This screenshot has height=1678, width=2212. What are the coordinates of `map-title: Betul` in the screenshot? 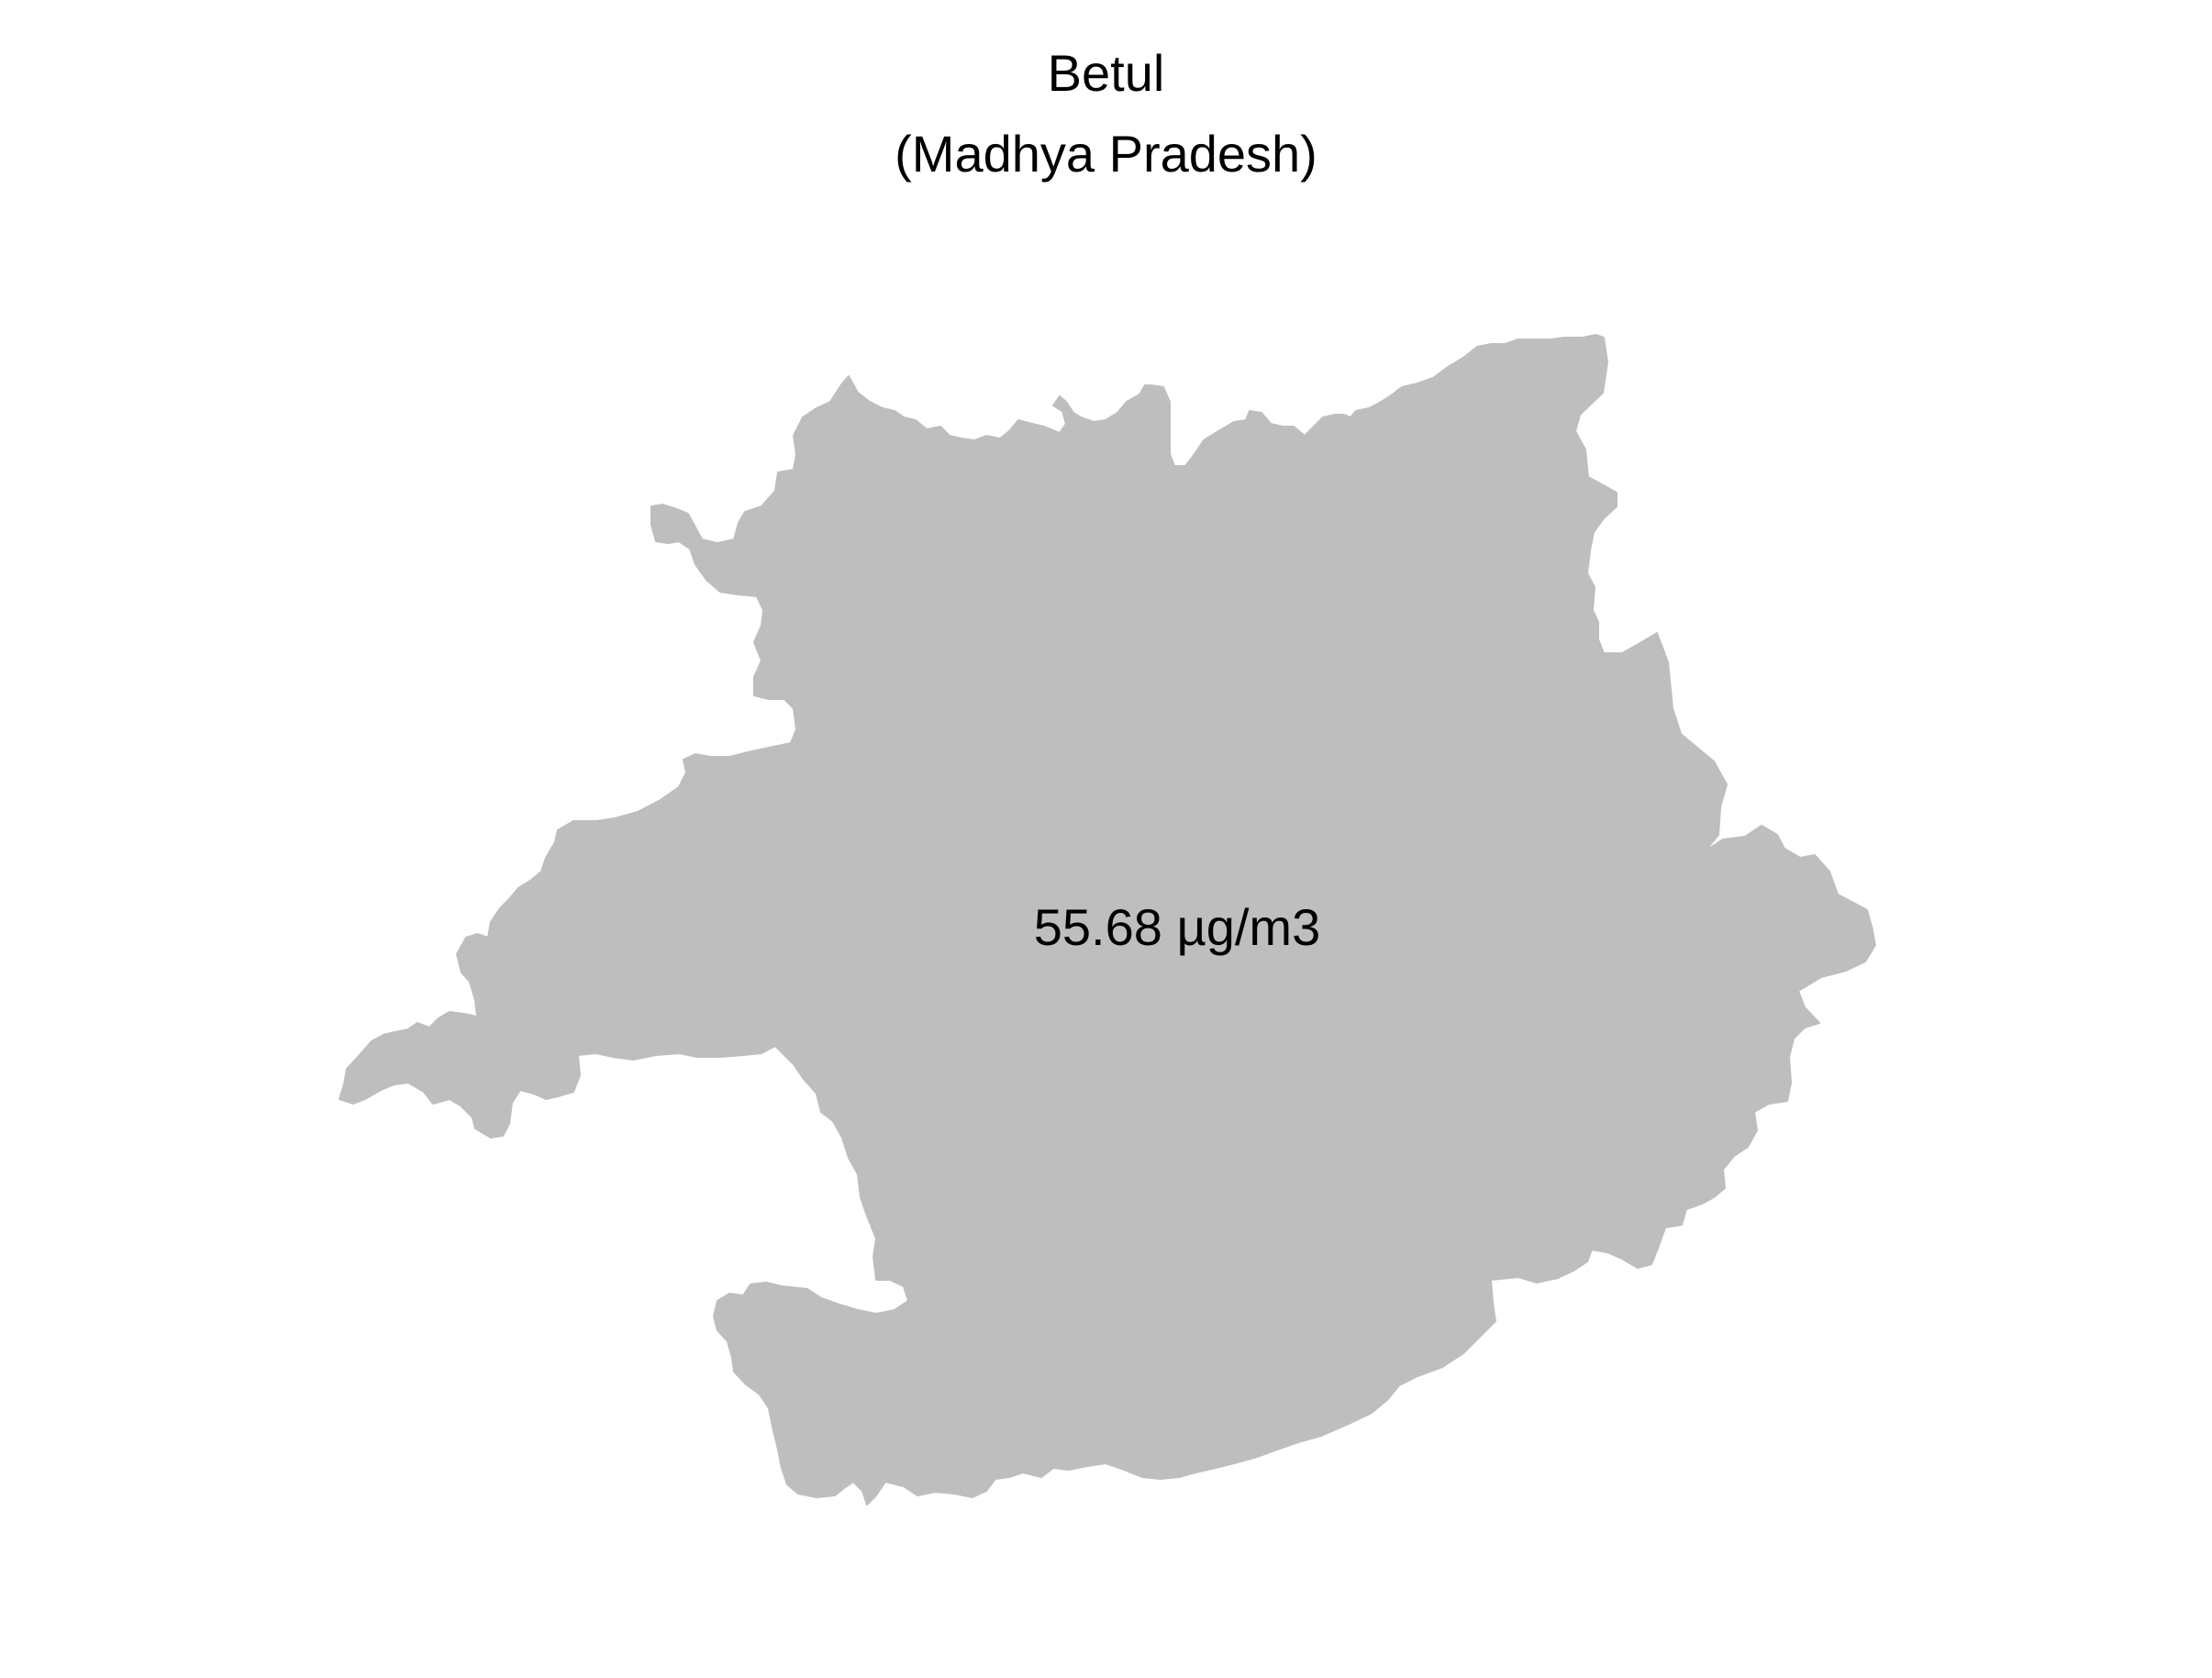 It's located at (1106, 73).